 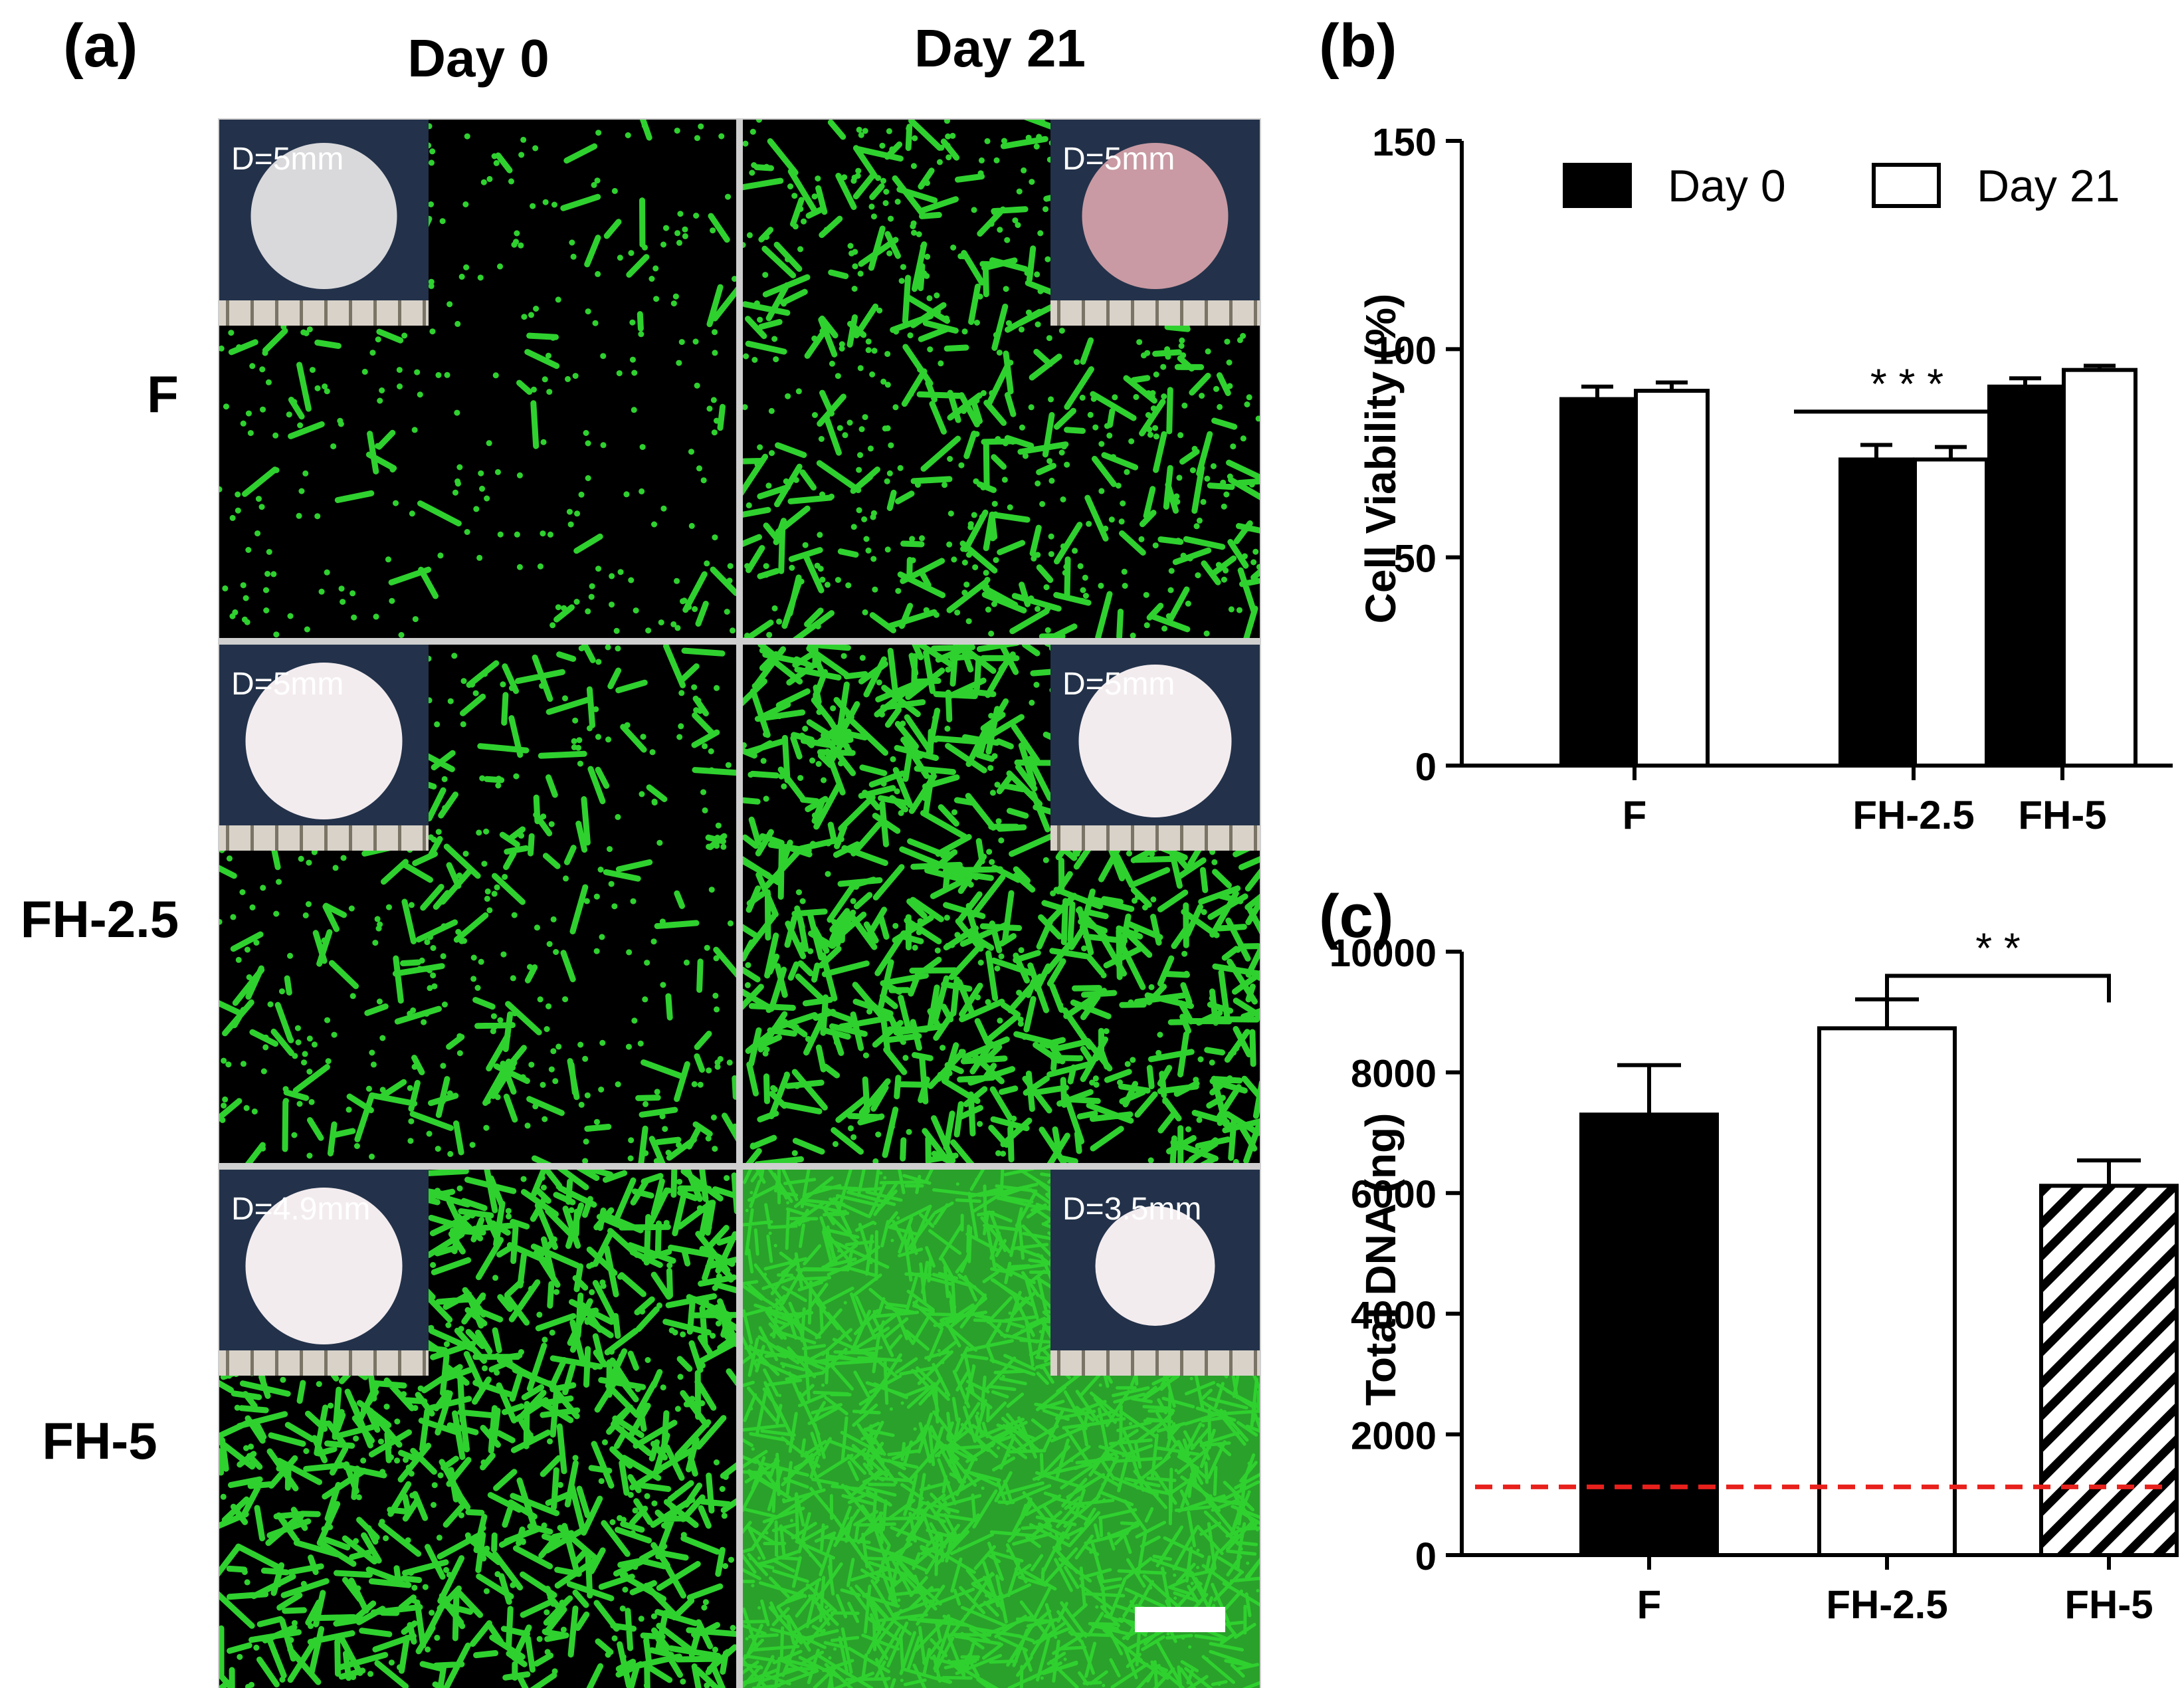 I want to click on row-label-f: F, so click(x=163, y=394).